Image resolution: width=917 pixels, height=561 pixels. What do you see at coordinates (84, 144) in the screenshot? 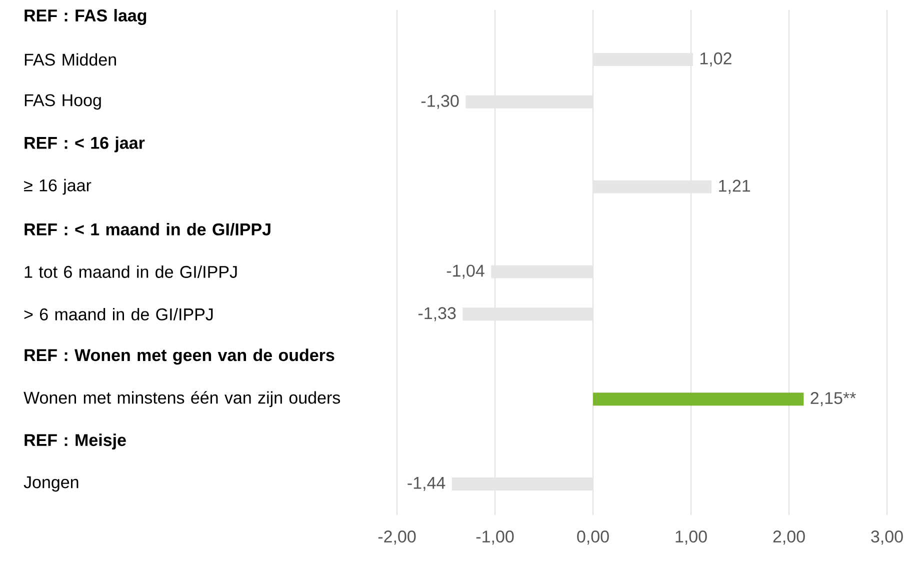
I see `y-tick-label: REF : < 16 jaar` at bounding box center [84, 144].